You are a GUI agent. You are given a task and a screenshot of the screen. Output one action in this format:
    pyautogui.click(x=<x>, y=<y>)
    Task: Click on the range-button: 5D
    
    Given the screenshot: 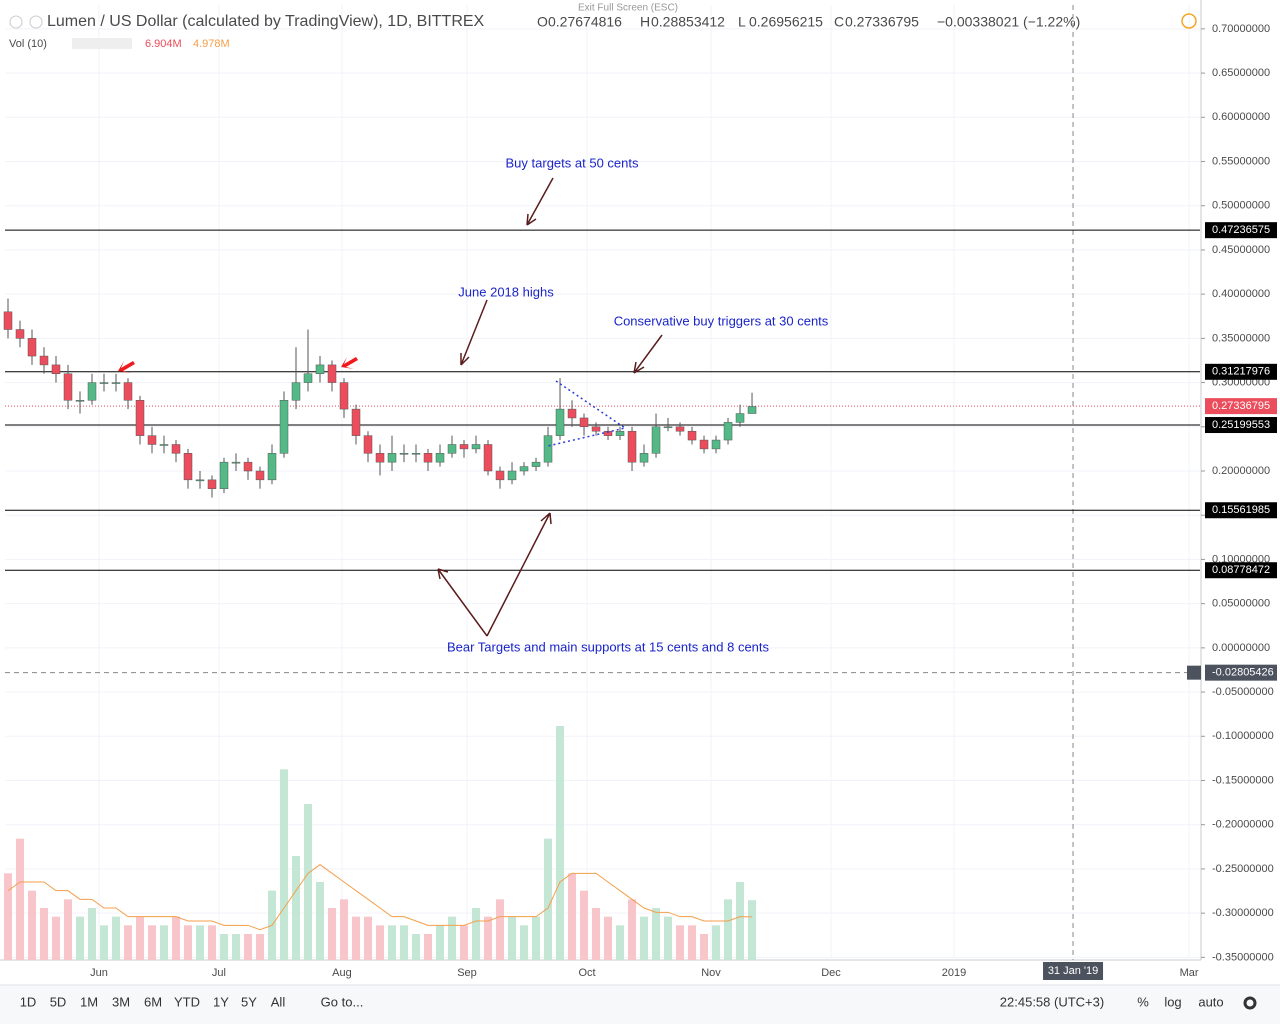 What is the action you would take?
    pyautogui.click(x=58, y=1001)
    